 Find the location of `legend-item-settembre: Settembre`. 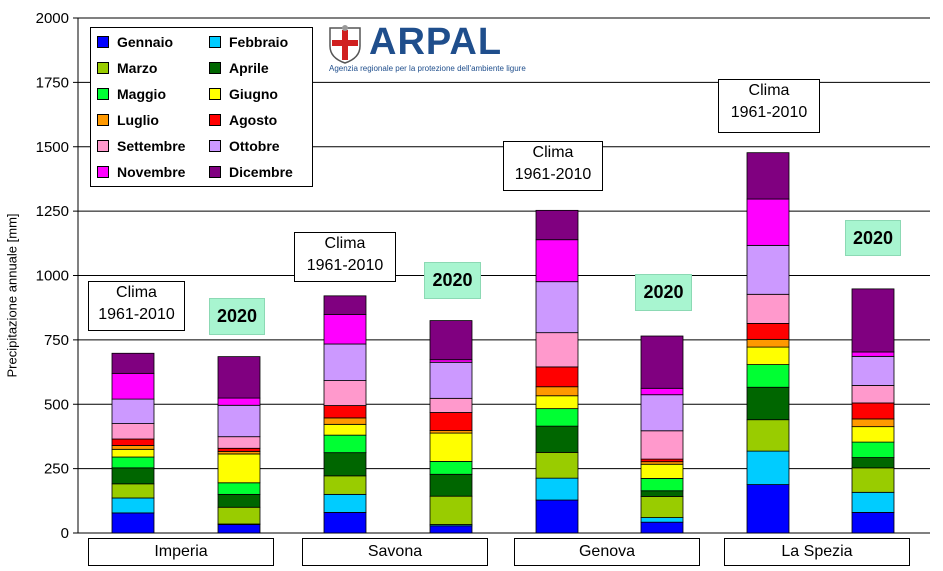

legend-item-settembre: Settembre is located at coordinates (141, 146).